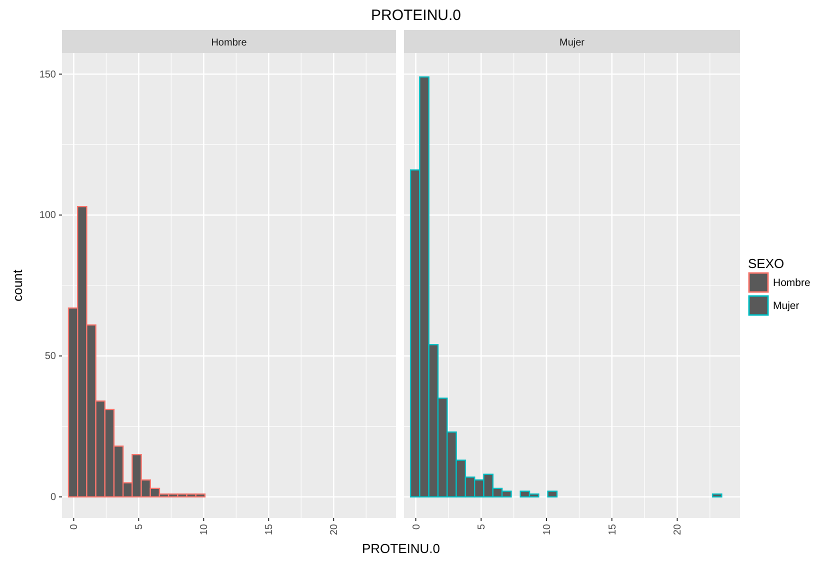 Image resolution: width=831 pixels, height=564 pixels. What do you see at coordinates (766, 263) in the screenshot?
I see `legend-title: SEXO` at bounding box center [766, 263].